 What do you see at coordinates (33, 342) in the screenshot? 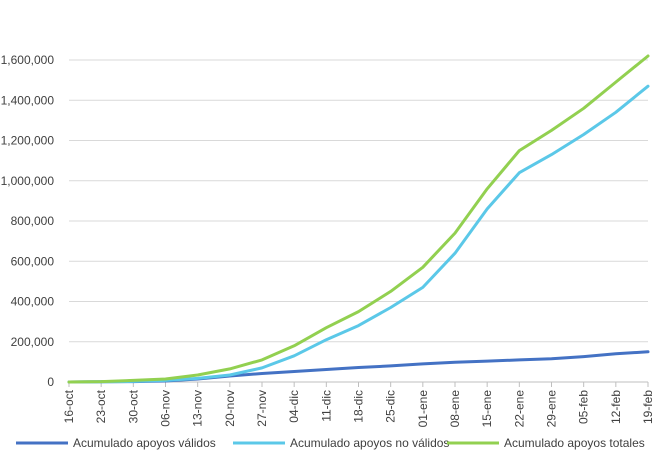
I see `y-tick-label: 200,000` at bounding box center [33, 342].